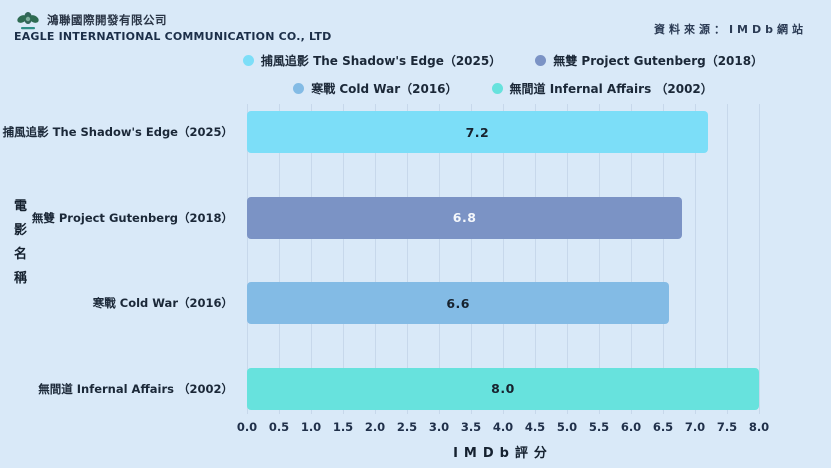  What do you see at coordinates (535, 427) in the screenshot?
I see `x-tick-label: 4.5` at bounding box center [535, 427].